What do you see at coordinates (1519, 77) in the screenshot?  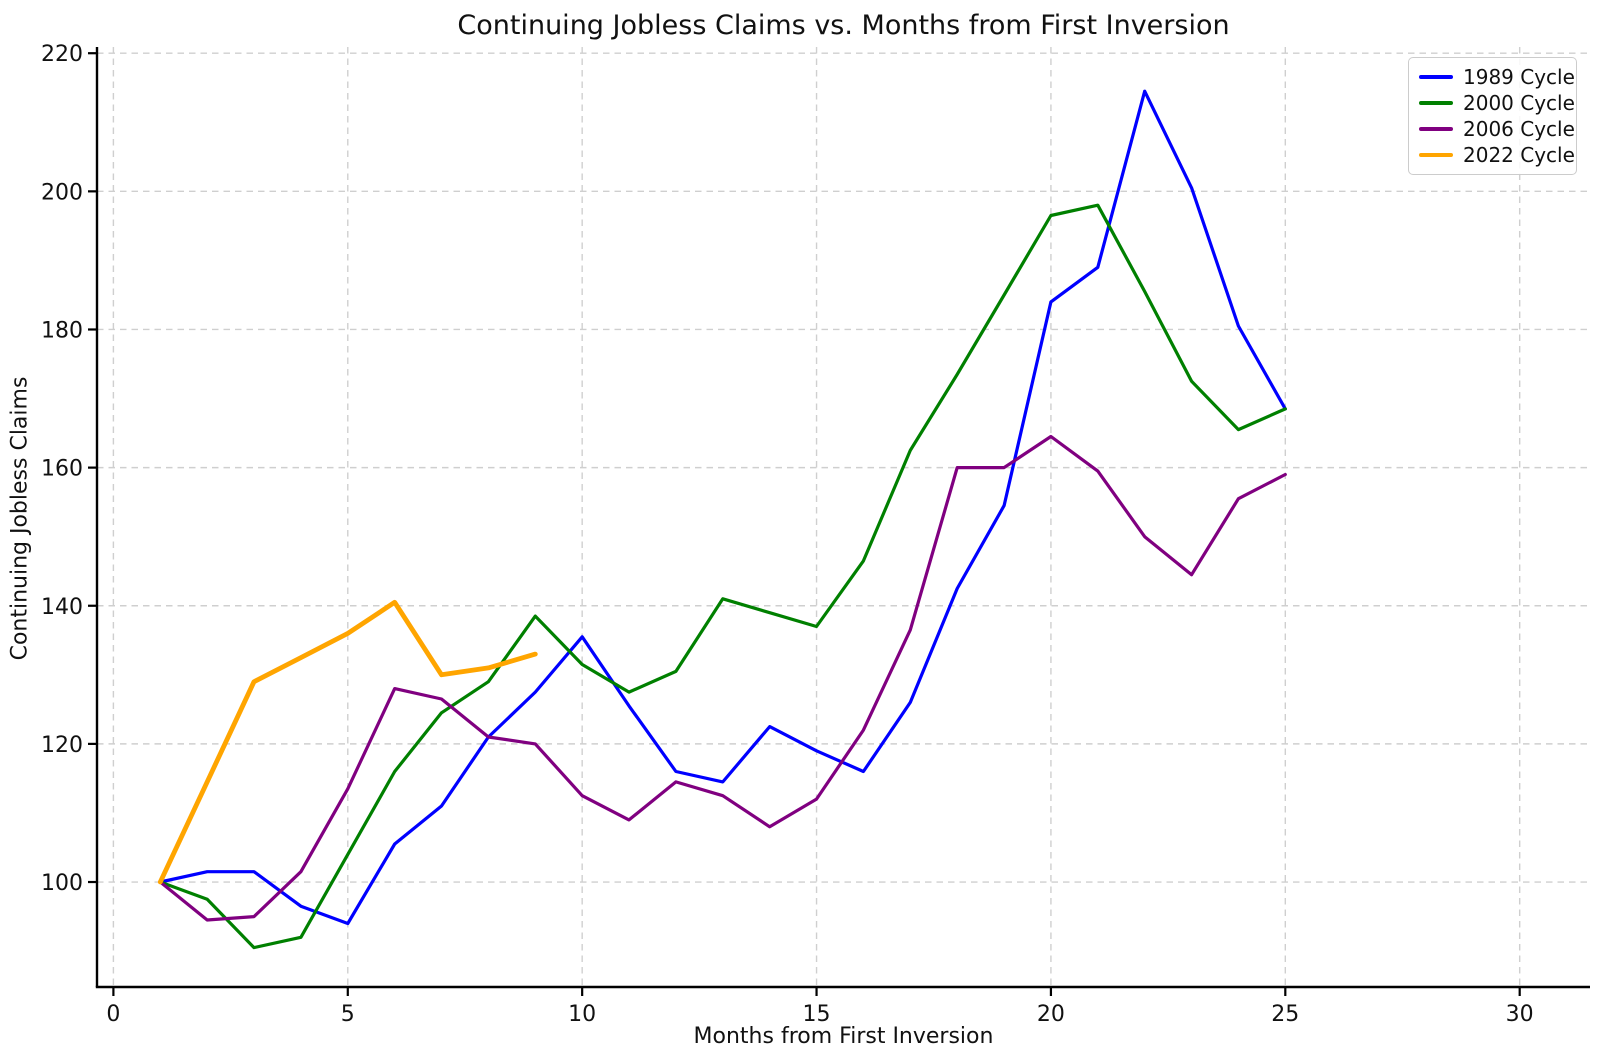 I see `legend-label: 1989 Cycle` at bounding box center [1519, 77].